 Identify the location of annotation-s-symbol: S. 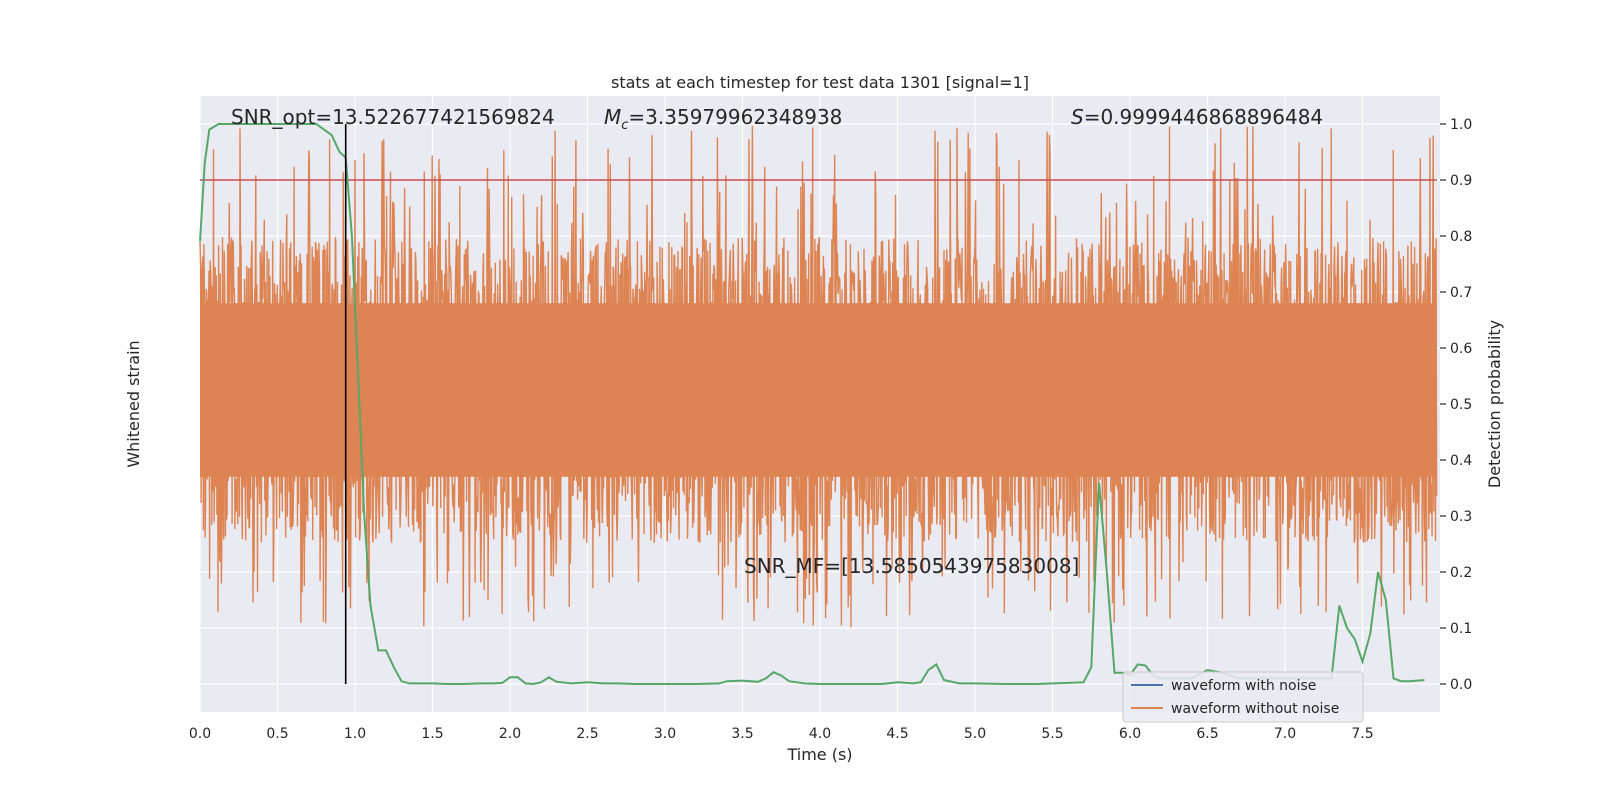
(1077, 117).